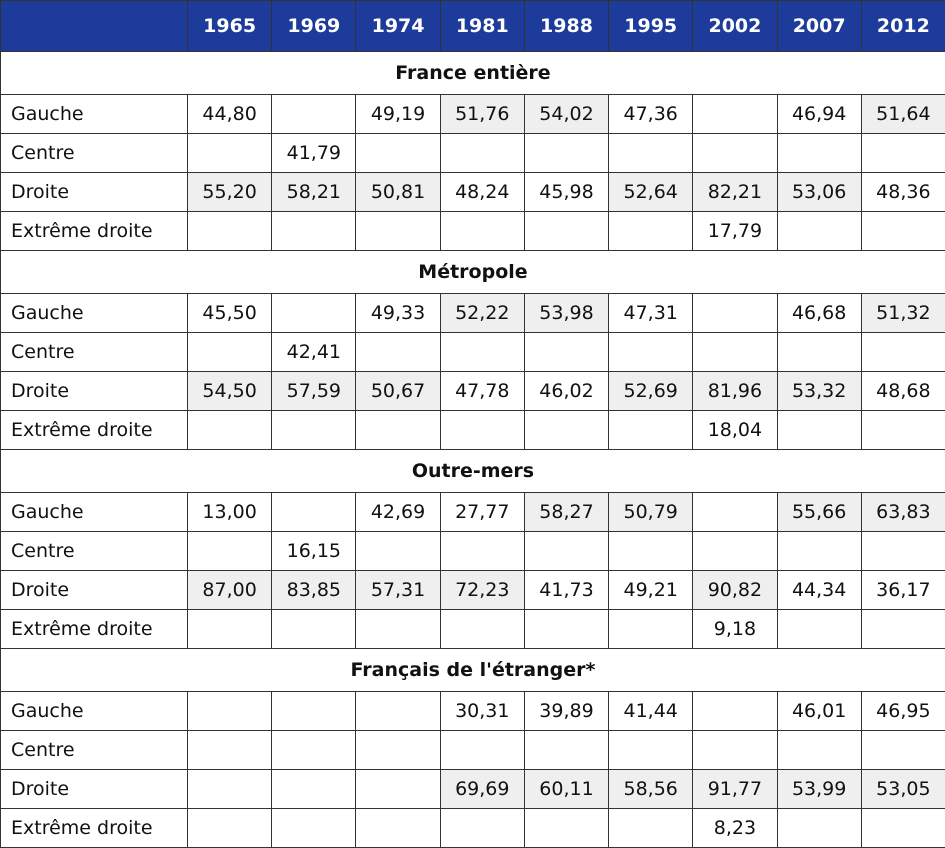  I want to click on year-header: 1988, so click(566, 26).